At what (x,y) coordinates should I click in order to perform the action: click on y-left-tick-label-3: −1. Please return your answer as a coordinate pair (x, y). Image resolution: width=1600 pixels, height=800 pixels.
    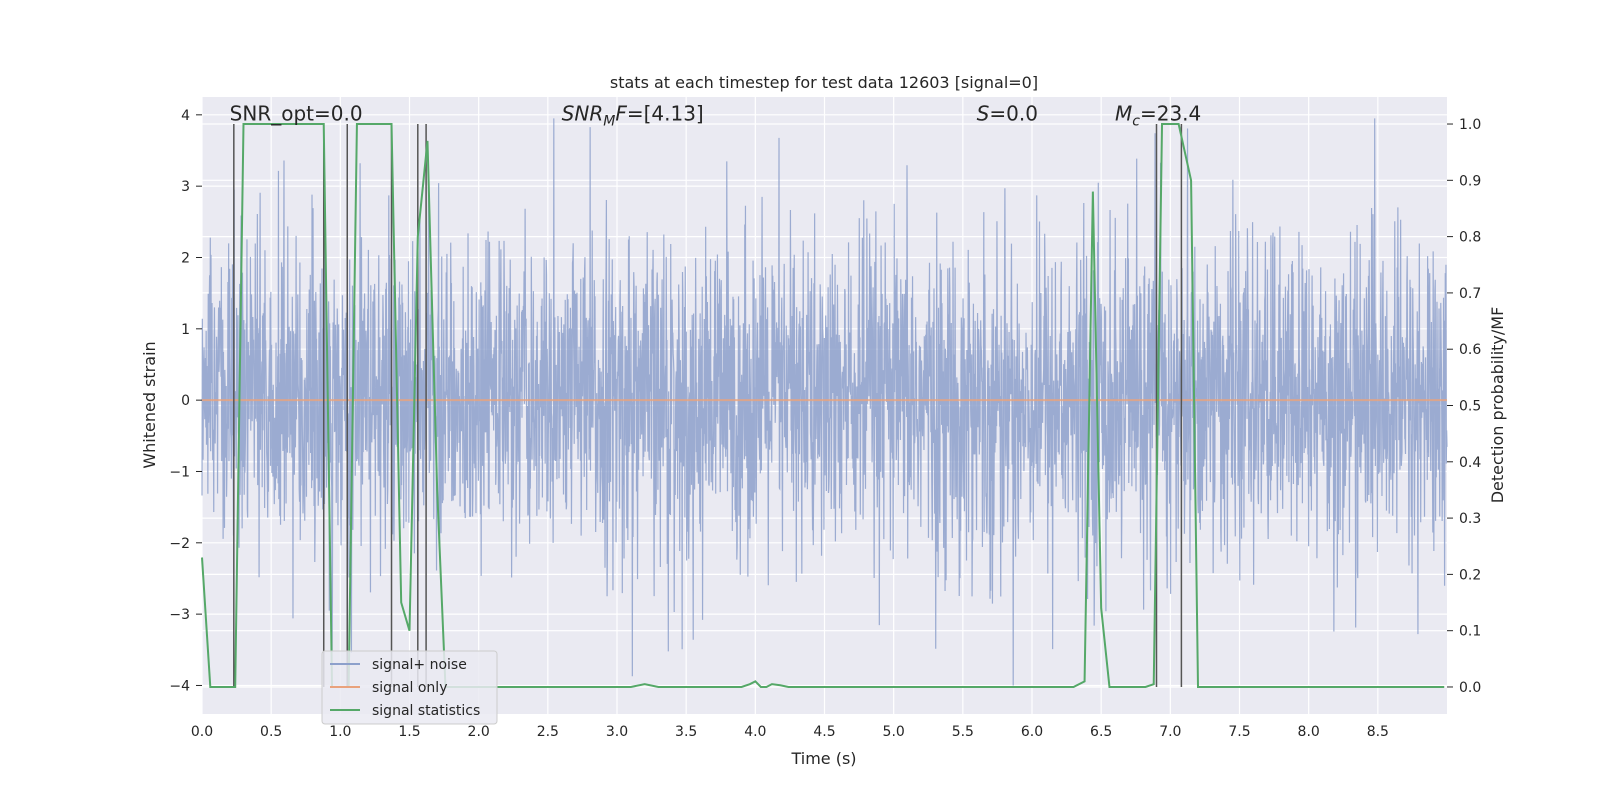
    Looking at the image, I should click on (179, 472).